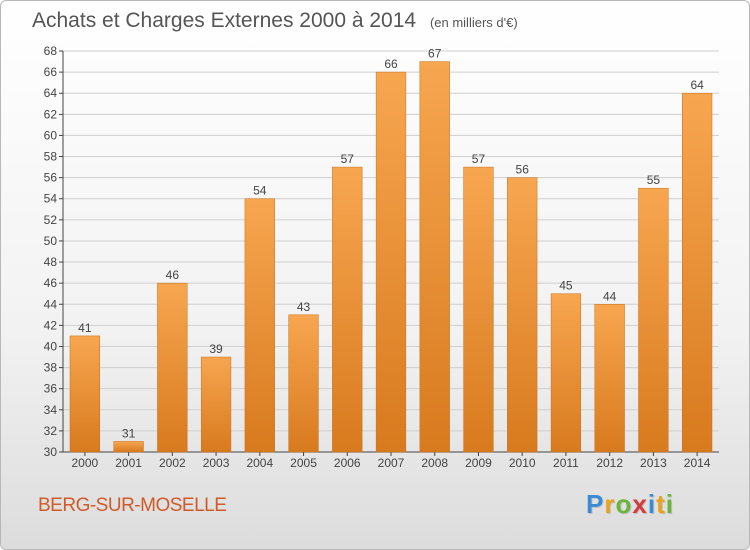  What do you see at coordinates (51, 410) in the screenshot?
I see `y-tick-label: 34` at bounding box center [51, 410].